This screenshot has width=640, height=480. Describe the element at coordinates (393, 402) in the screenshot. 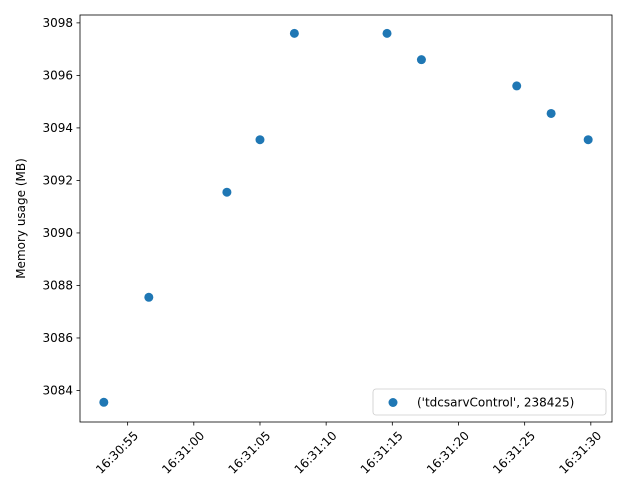

I see `legend-marker` at that location.